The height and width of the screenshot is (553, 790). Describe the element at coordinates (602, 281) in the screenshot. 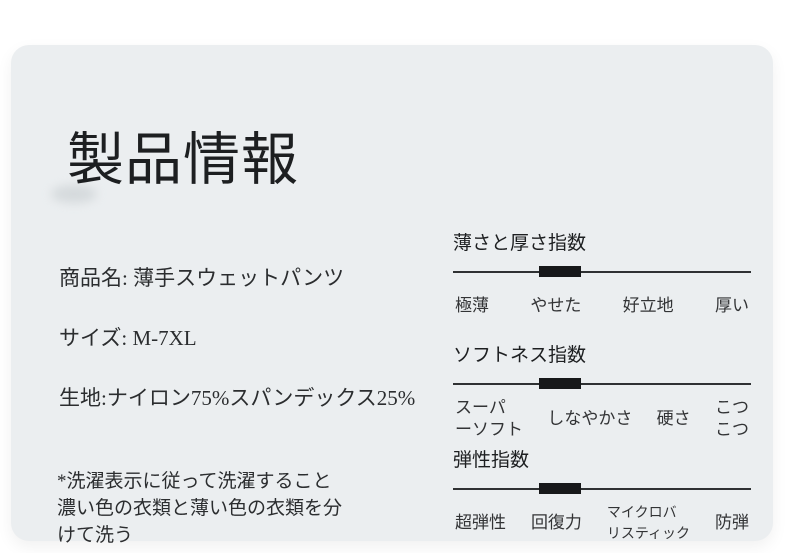

I see `scale-group-thickness: 薄さと厚さ指数 極薄 やせた 好立地 厚い` at that location.